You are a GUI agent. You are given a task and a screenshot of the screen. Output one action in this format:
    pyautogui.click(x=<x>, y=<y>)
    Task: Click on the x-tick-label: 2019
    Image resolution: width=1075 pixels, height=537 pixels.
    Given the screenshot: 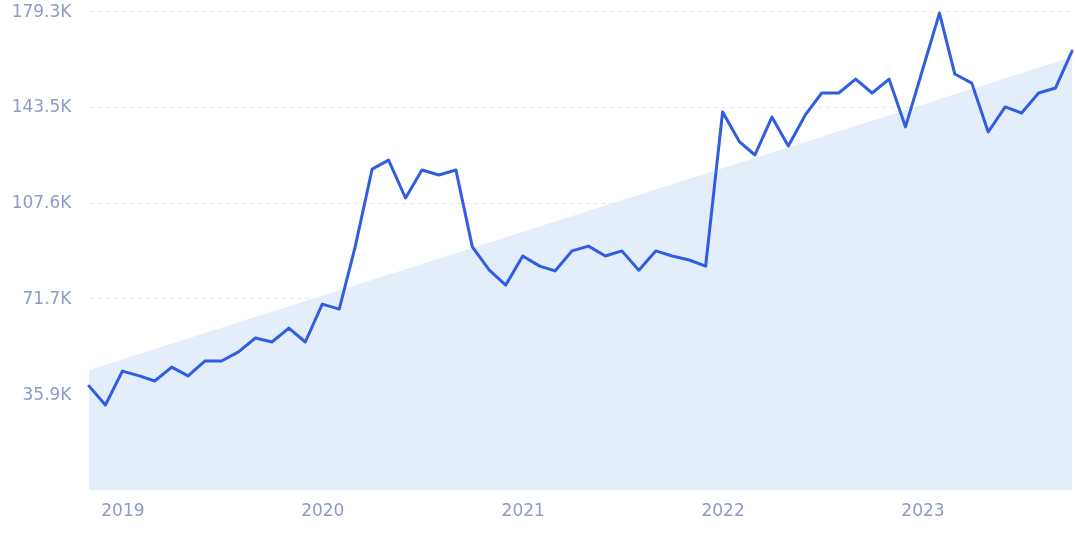 What is the action you would take?
    pyautogui.click(x=123, y=509)
    